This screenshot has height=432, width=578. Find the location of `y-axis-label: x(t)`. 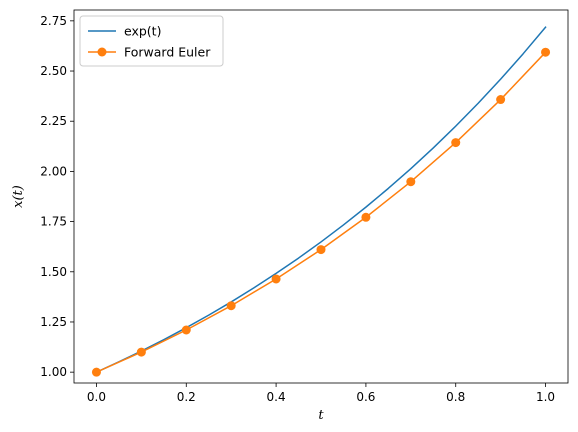

y-axis-label: x(t) is located at coordinates (18, 196).